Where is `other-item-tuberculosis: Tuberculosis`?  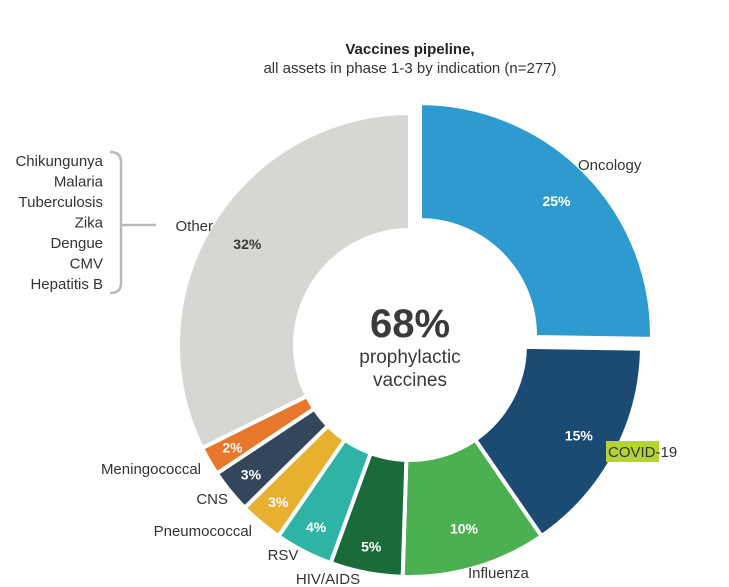
other-item-tuberculosis: Tuberculosis is located at coordinates (61, 202).